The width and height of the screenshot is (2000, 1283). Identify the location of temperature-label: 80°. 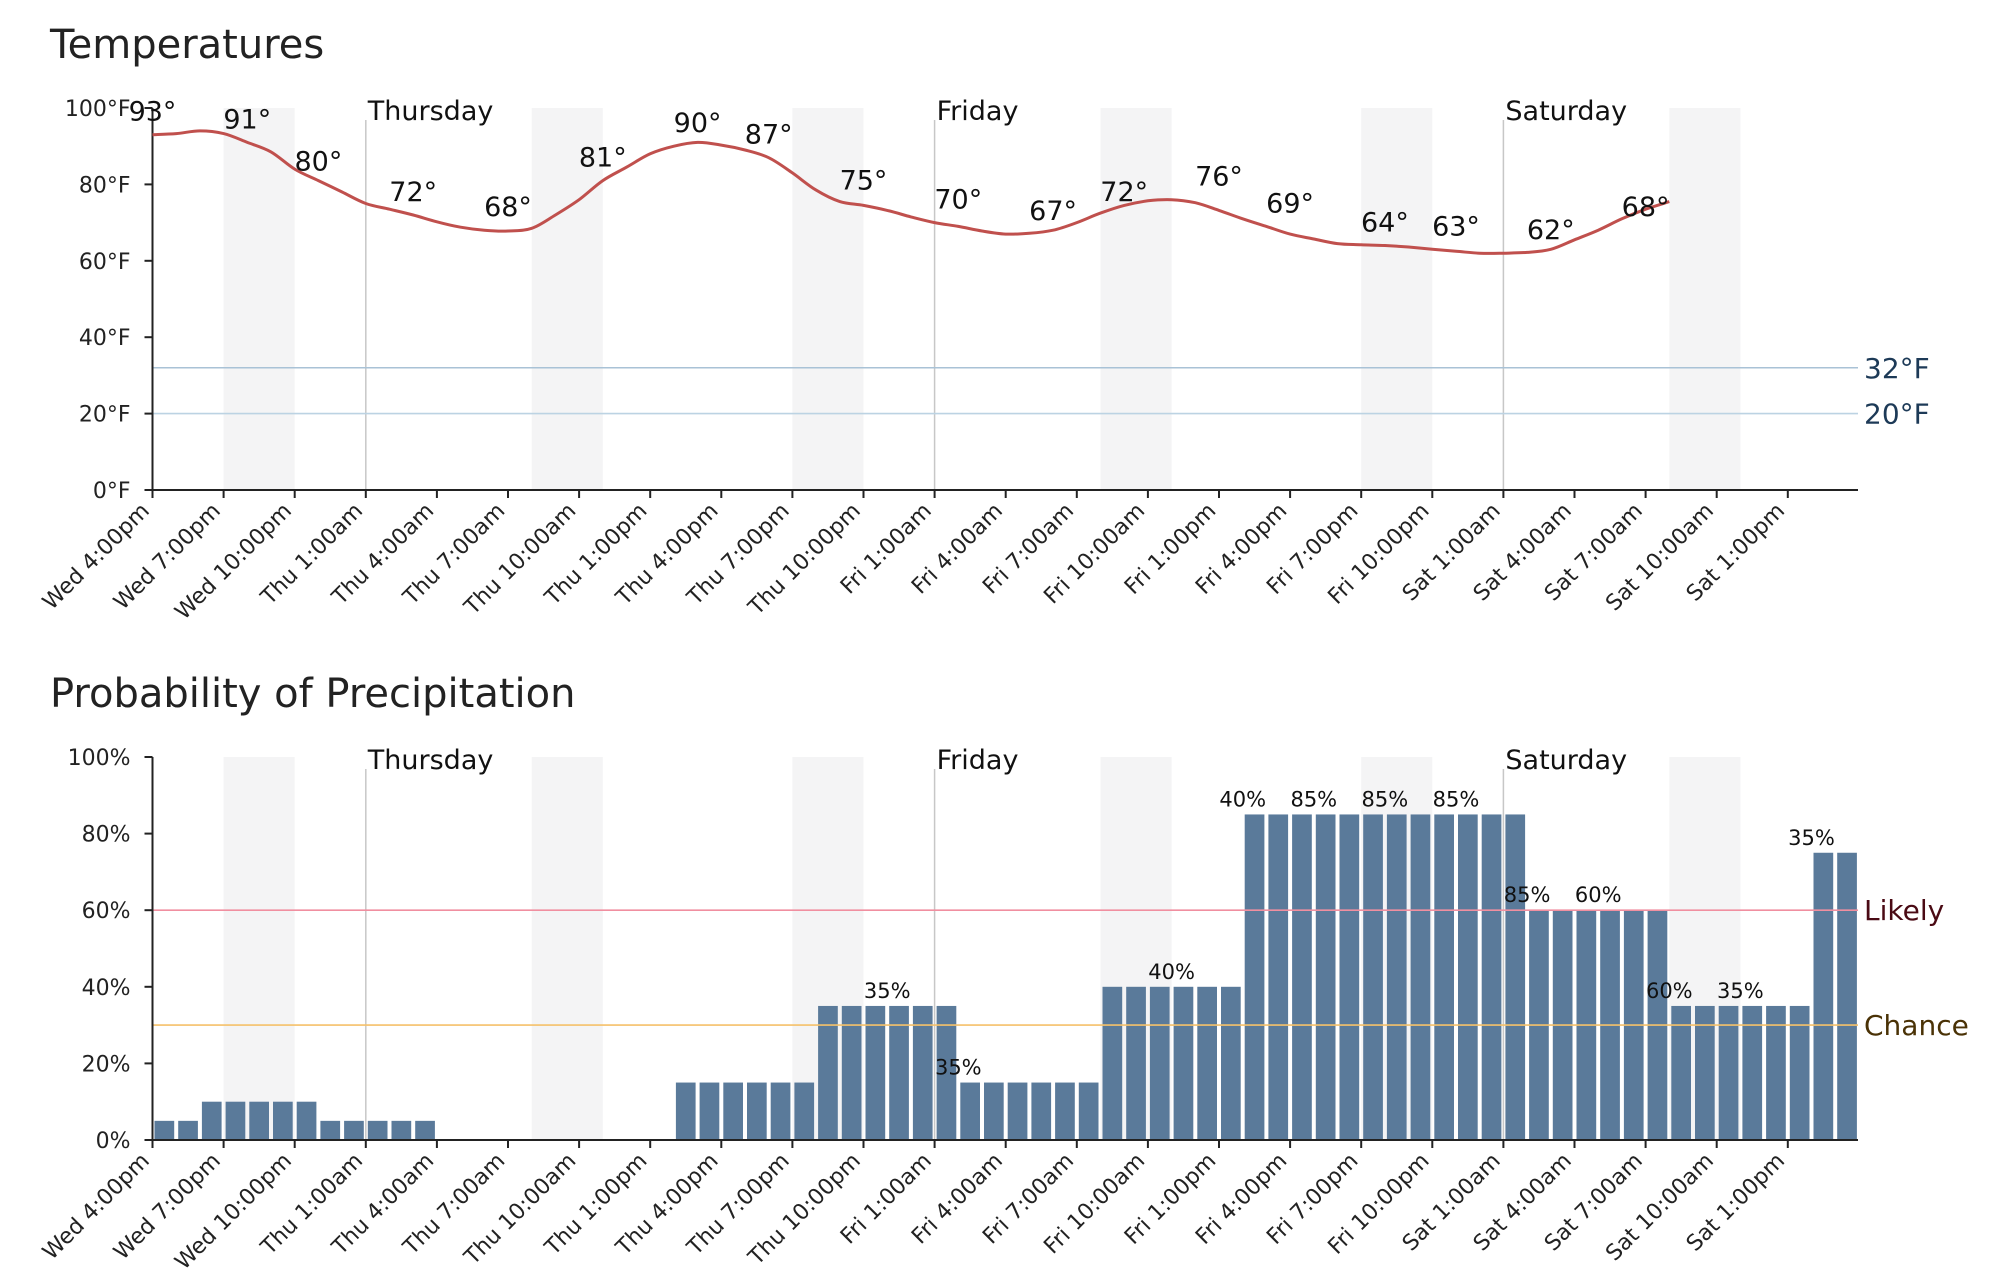
(318, 161).